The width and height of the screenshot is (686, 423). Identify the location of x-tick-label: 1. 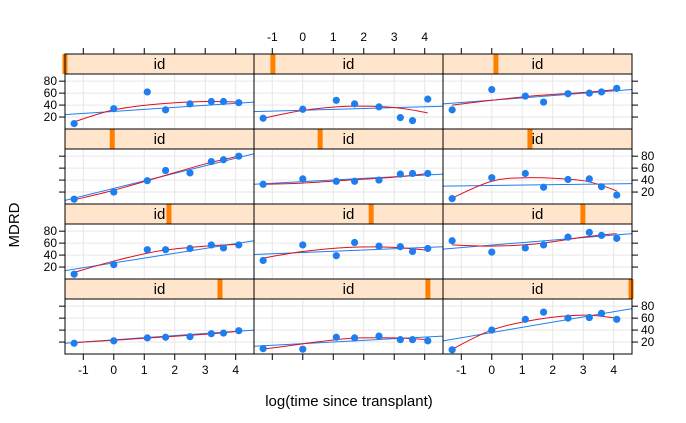
(144, 370).